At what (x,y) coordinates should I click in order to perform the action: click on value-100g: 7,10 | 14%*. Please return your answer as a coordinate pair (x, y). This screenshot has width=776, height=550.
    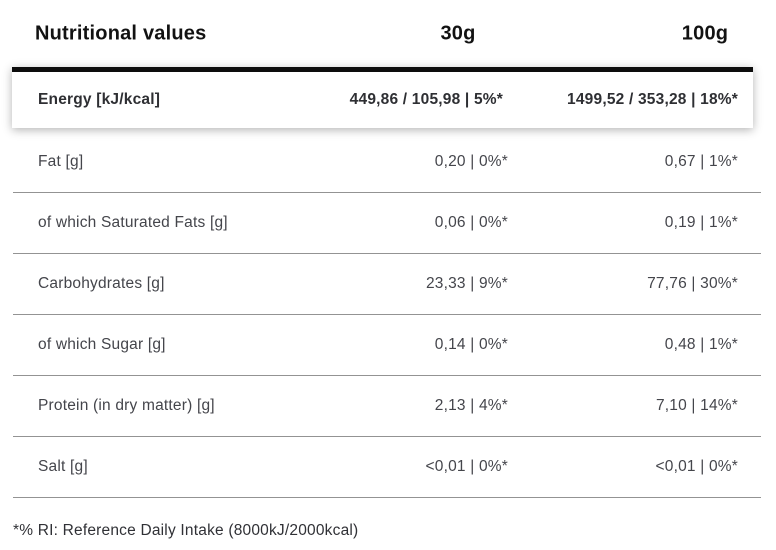
    Looking at the image, I should click on (696, 405).